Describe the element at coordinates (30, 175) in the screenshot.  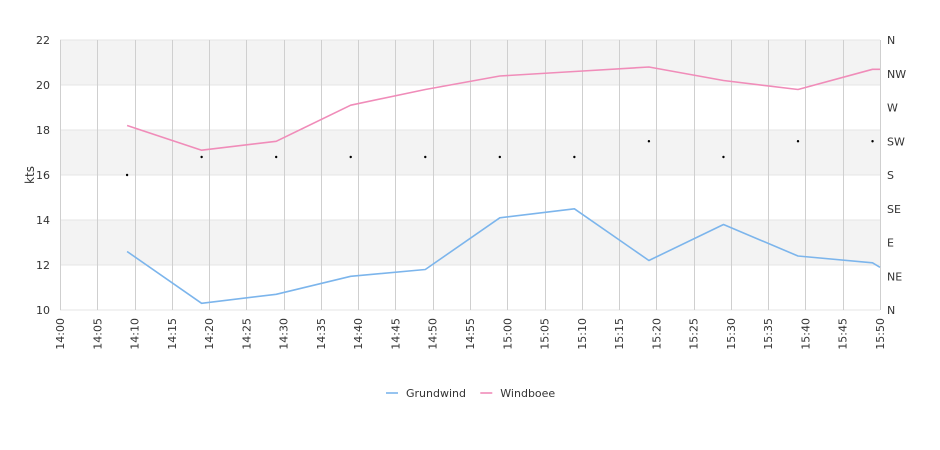
I see `y-axis-label: kts` at that location.